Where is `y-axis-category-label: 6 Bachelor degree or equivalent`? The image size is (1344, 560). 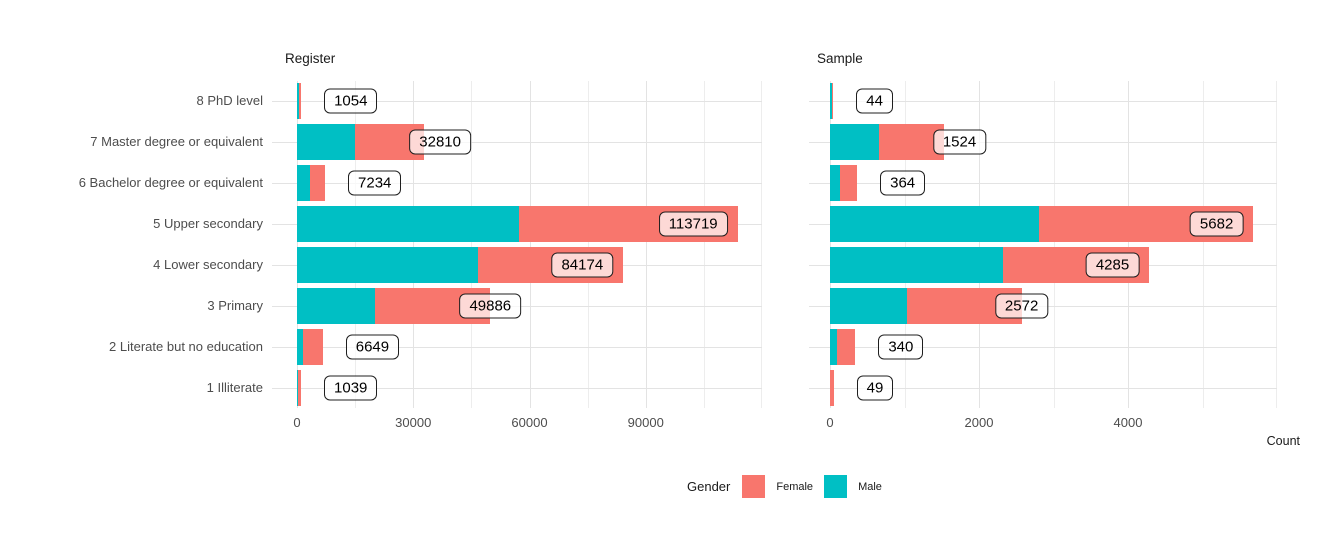
y-axis-category-label: 6 Bachelor degree or equivalent is located at coordinates (170, 183).